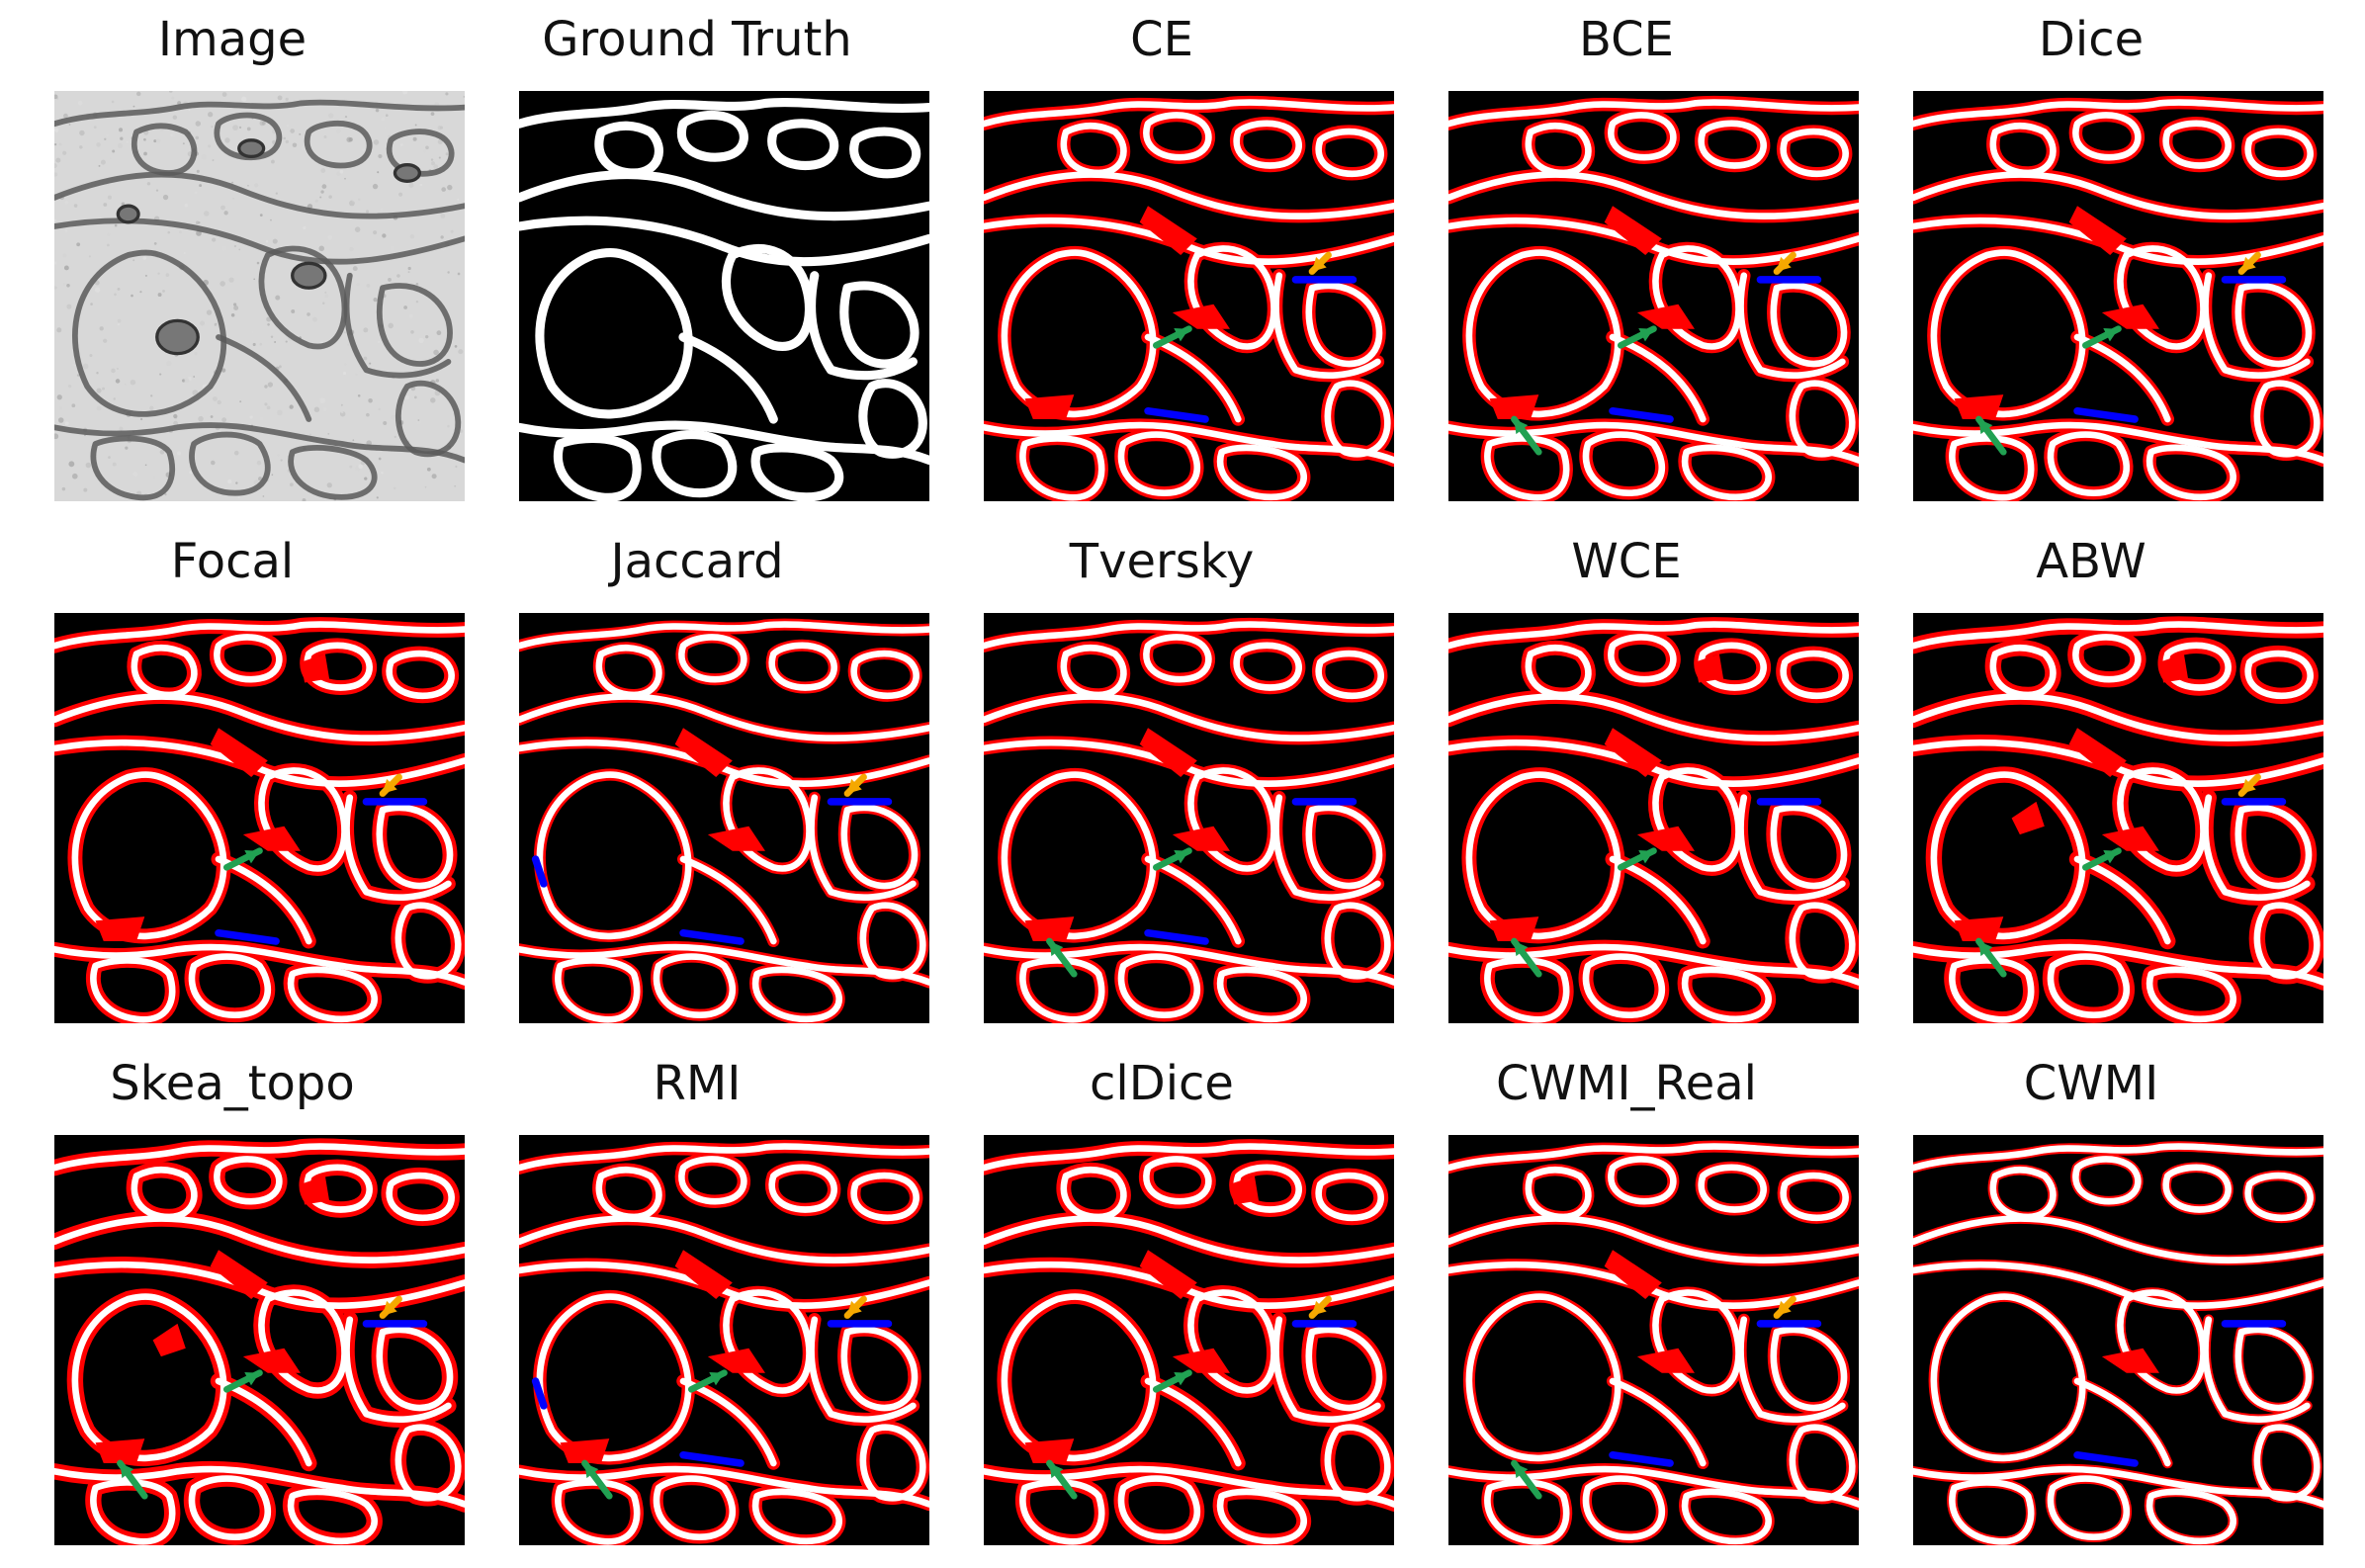 The height and width of the screenshot is (1568, 2365). I want to click on panel-title: Ground Truth, so click(697, 40).